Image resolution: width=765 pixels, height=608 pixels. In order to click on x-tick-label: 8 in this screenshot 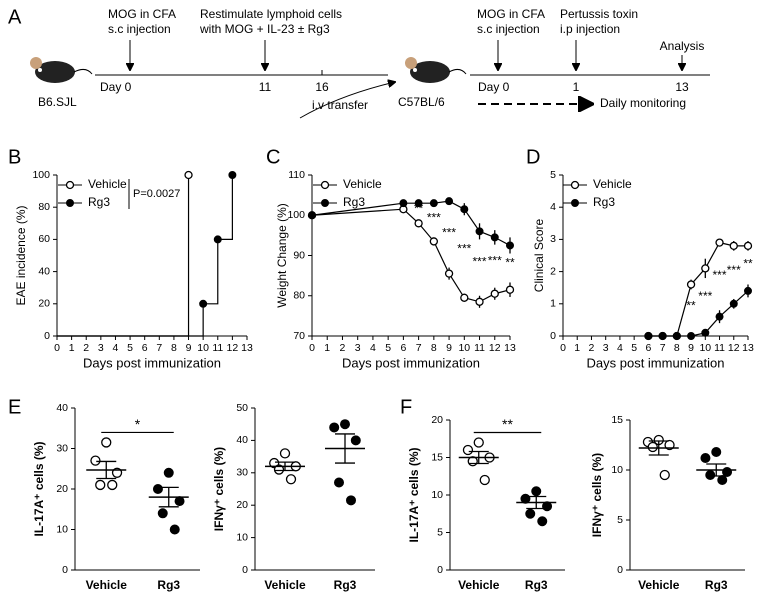, I will do `click(677, 348)`.